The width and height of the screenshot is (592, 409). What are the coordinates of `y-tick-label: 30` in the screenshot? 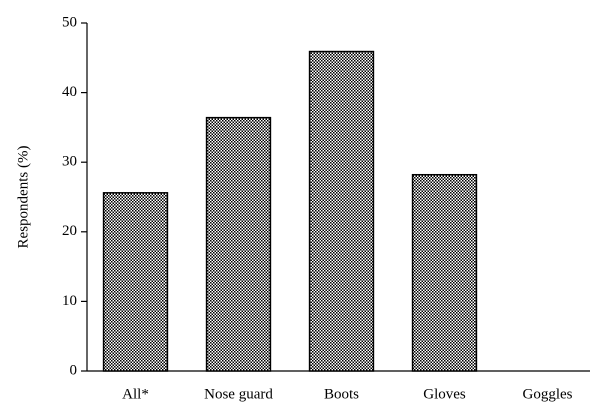 It's located at (69, 162).